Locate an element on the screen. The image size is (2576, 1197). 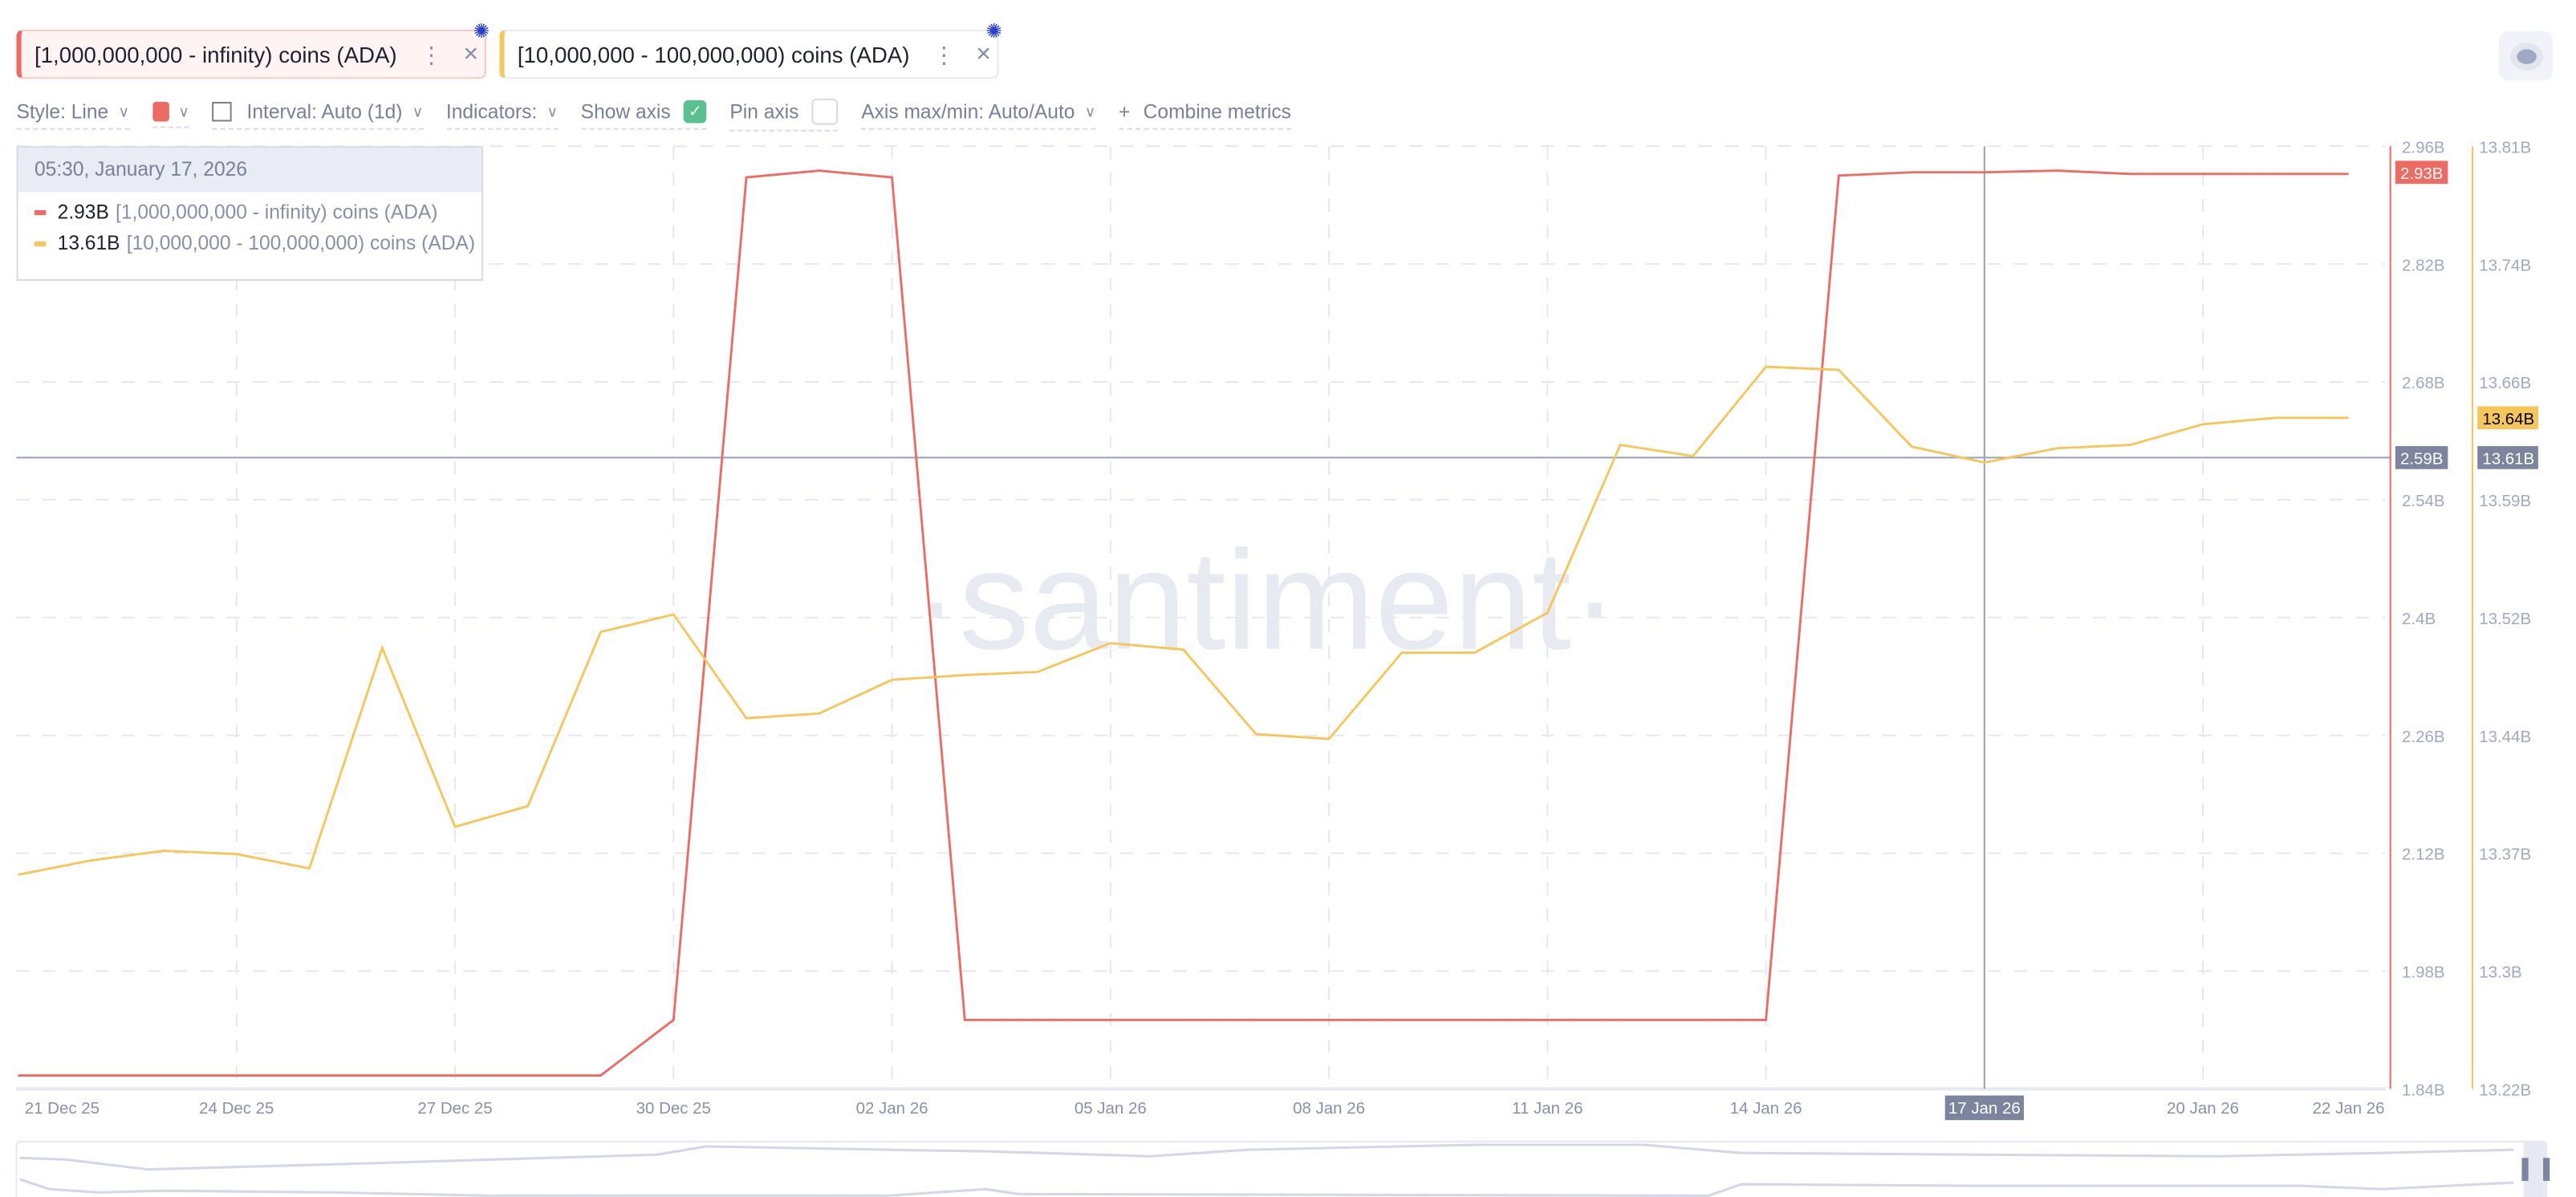
interval-dropdown: Interval: Auto (1d) ∨ is located at coordinates (318, 115).